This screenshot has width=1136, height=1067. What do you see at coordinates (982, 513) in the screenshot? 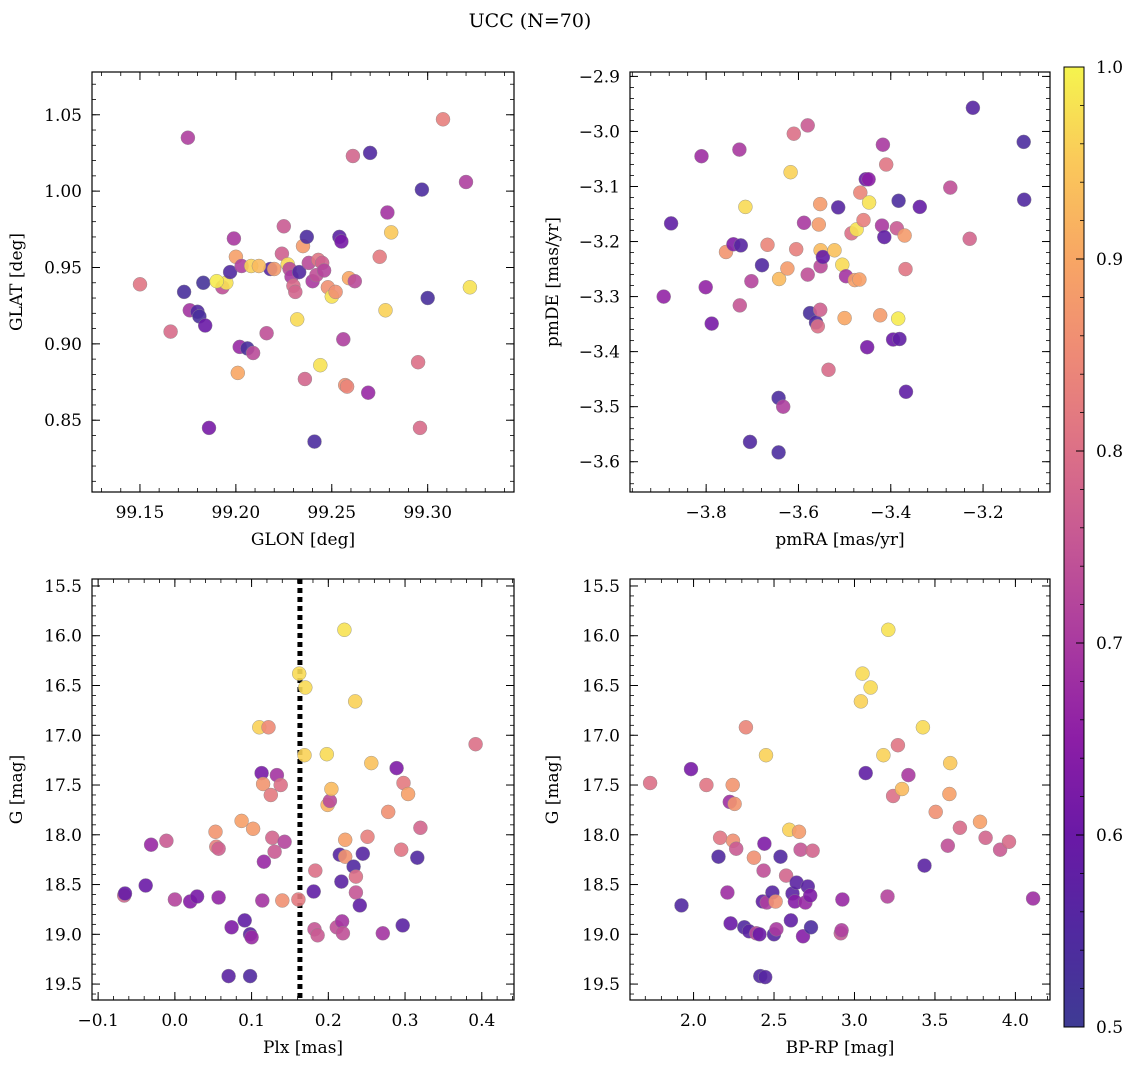
I see `x-tick-label: −3.2` at bounding box center [982, 513].